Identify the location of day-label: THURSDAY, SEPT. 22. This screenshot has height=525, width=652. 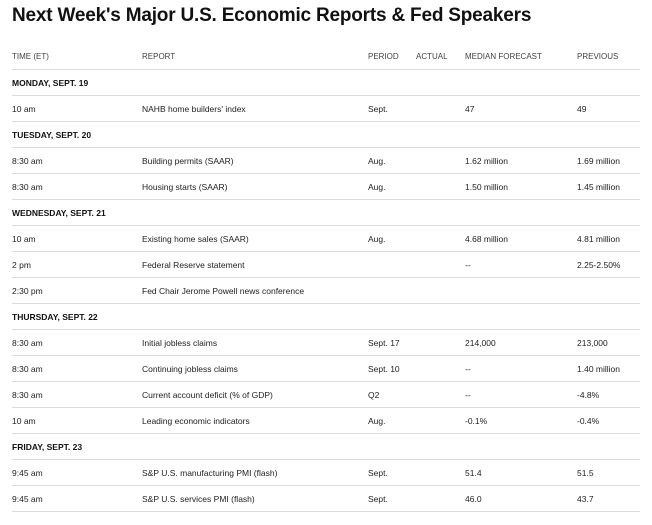
(326, 316).